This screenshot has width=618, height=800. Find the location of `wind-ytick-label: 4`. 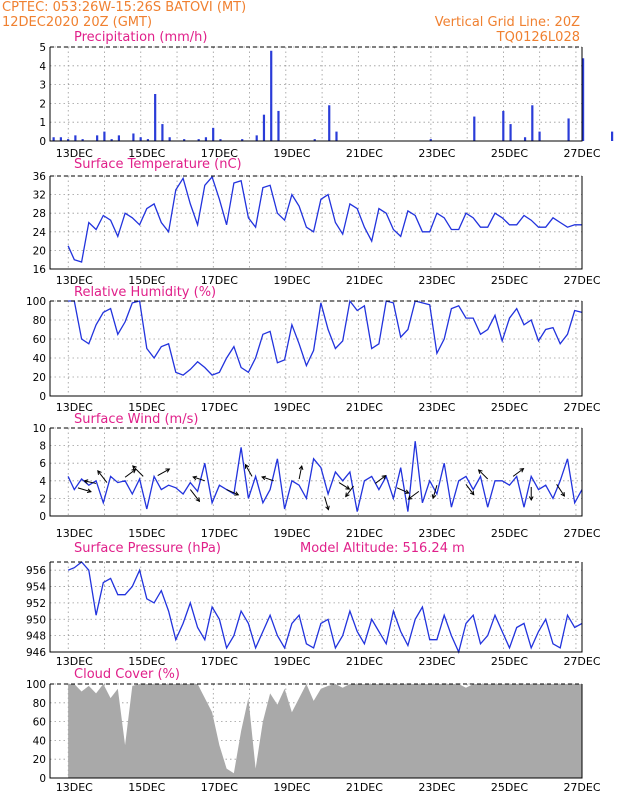

wind-ytick-label: 4 is located at coordinates (42, 482).